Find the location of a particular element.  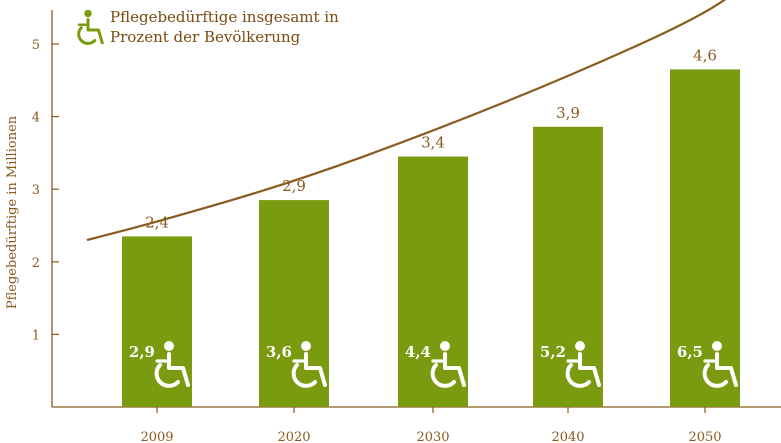

bar-group: 3,4 2030 4,4 is located at coordinates (433, 288).